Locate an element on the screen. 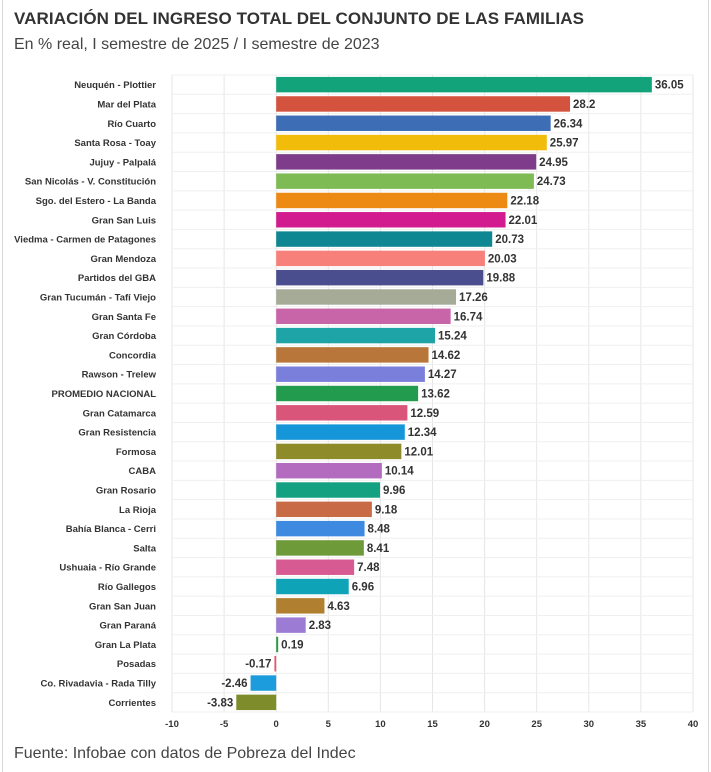 Image resolution: width=711 pixels, height=772 pixels. category-label: Gran San Juan is located at coordinates (122, 606).